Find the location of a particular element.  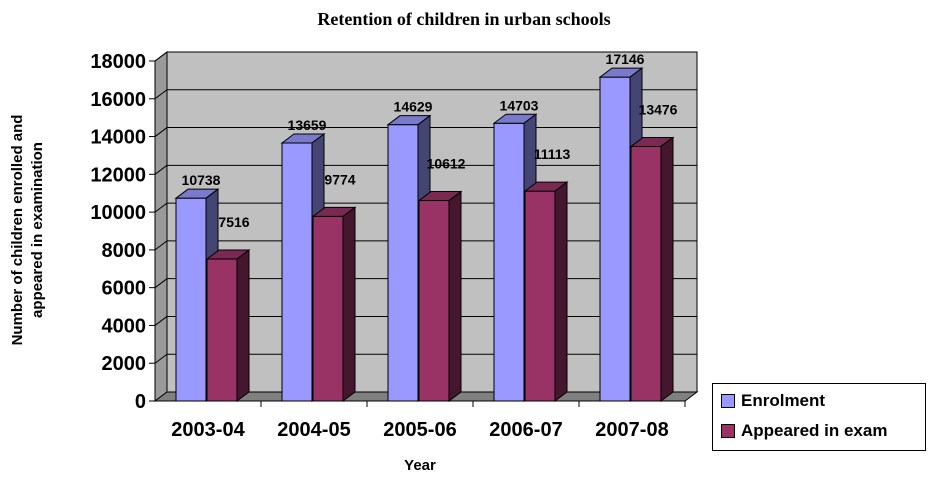

y-axis-label-line-1: Number of children enrolled and is located at coordinates (17, 230).